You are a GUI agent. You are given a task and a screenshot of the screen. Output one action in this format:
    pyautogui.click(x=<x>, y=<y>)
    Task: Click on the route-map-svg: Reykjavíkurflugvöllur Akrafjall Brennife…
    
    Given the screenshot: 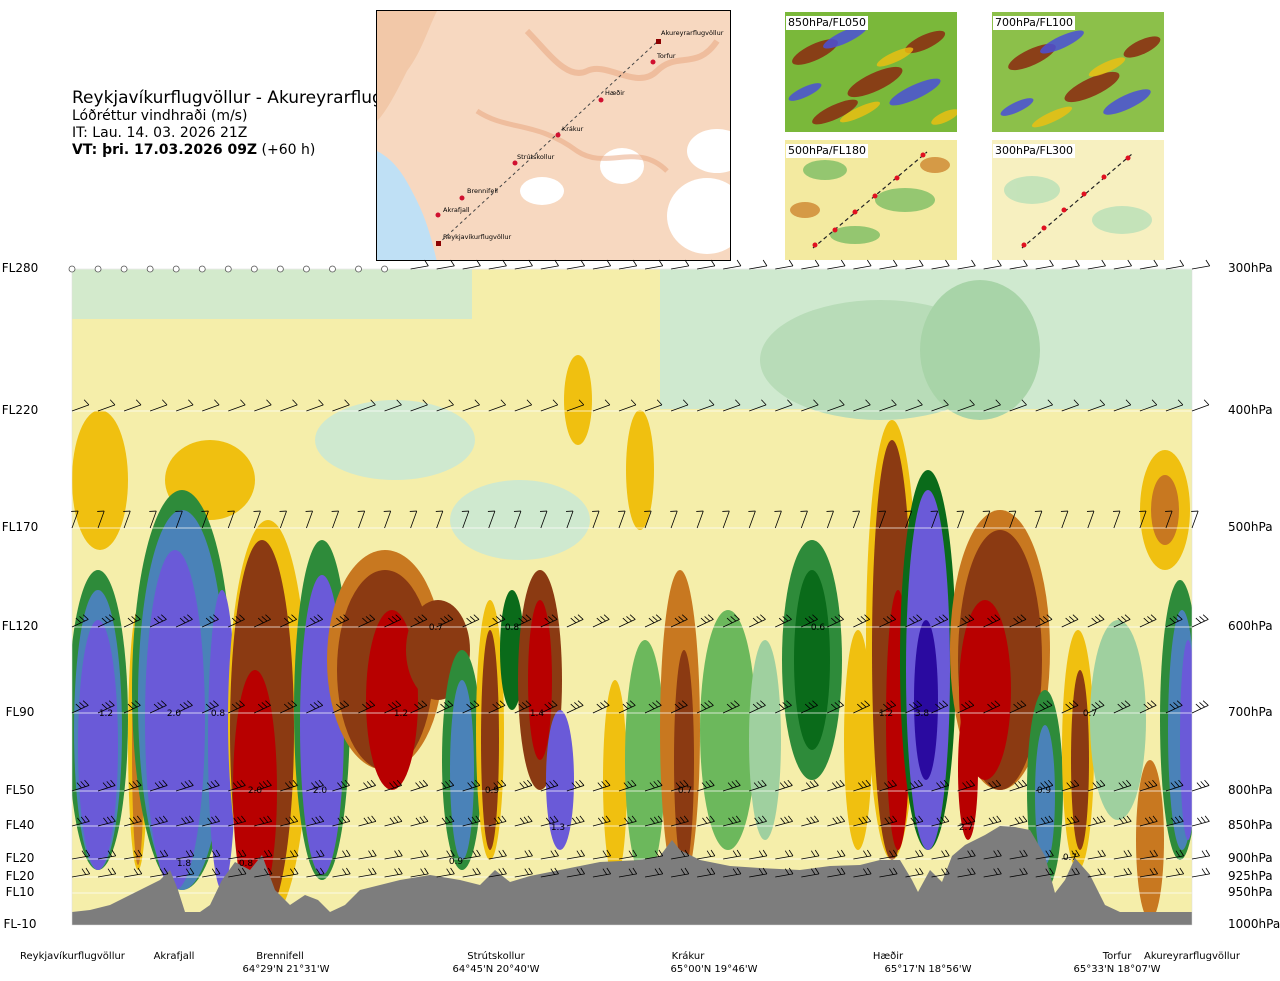 What is the action you would take?
    pyautogui.click(x=553, y=135)
    